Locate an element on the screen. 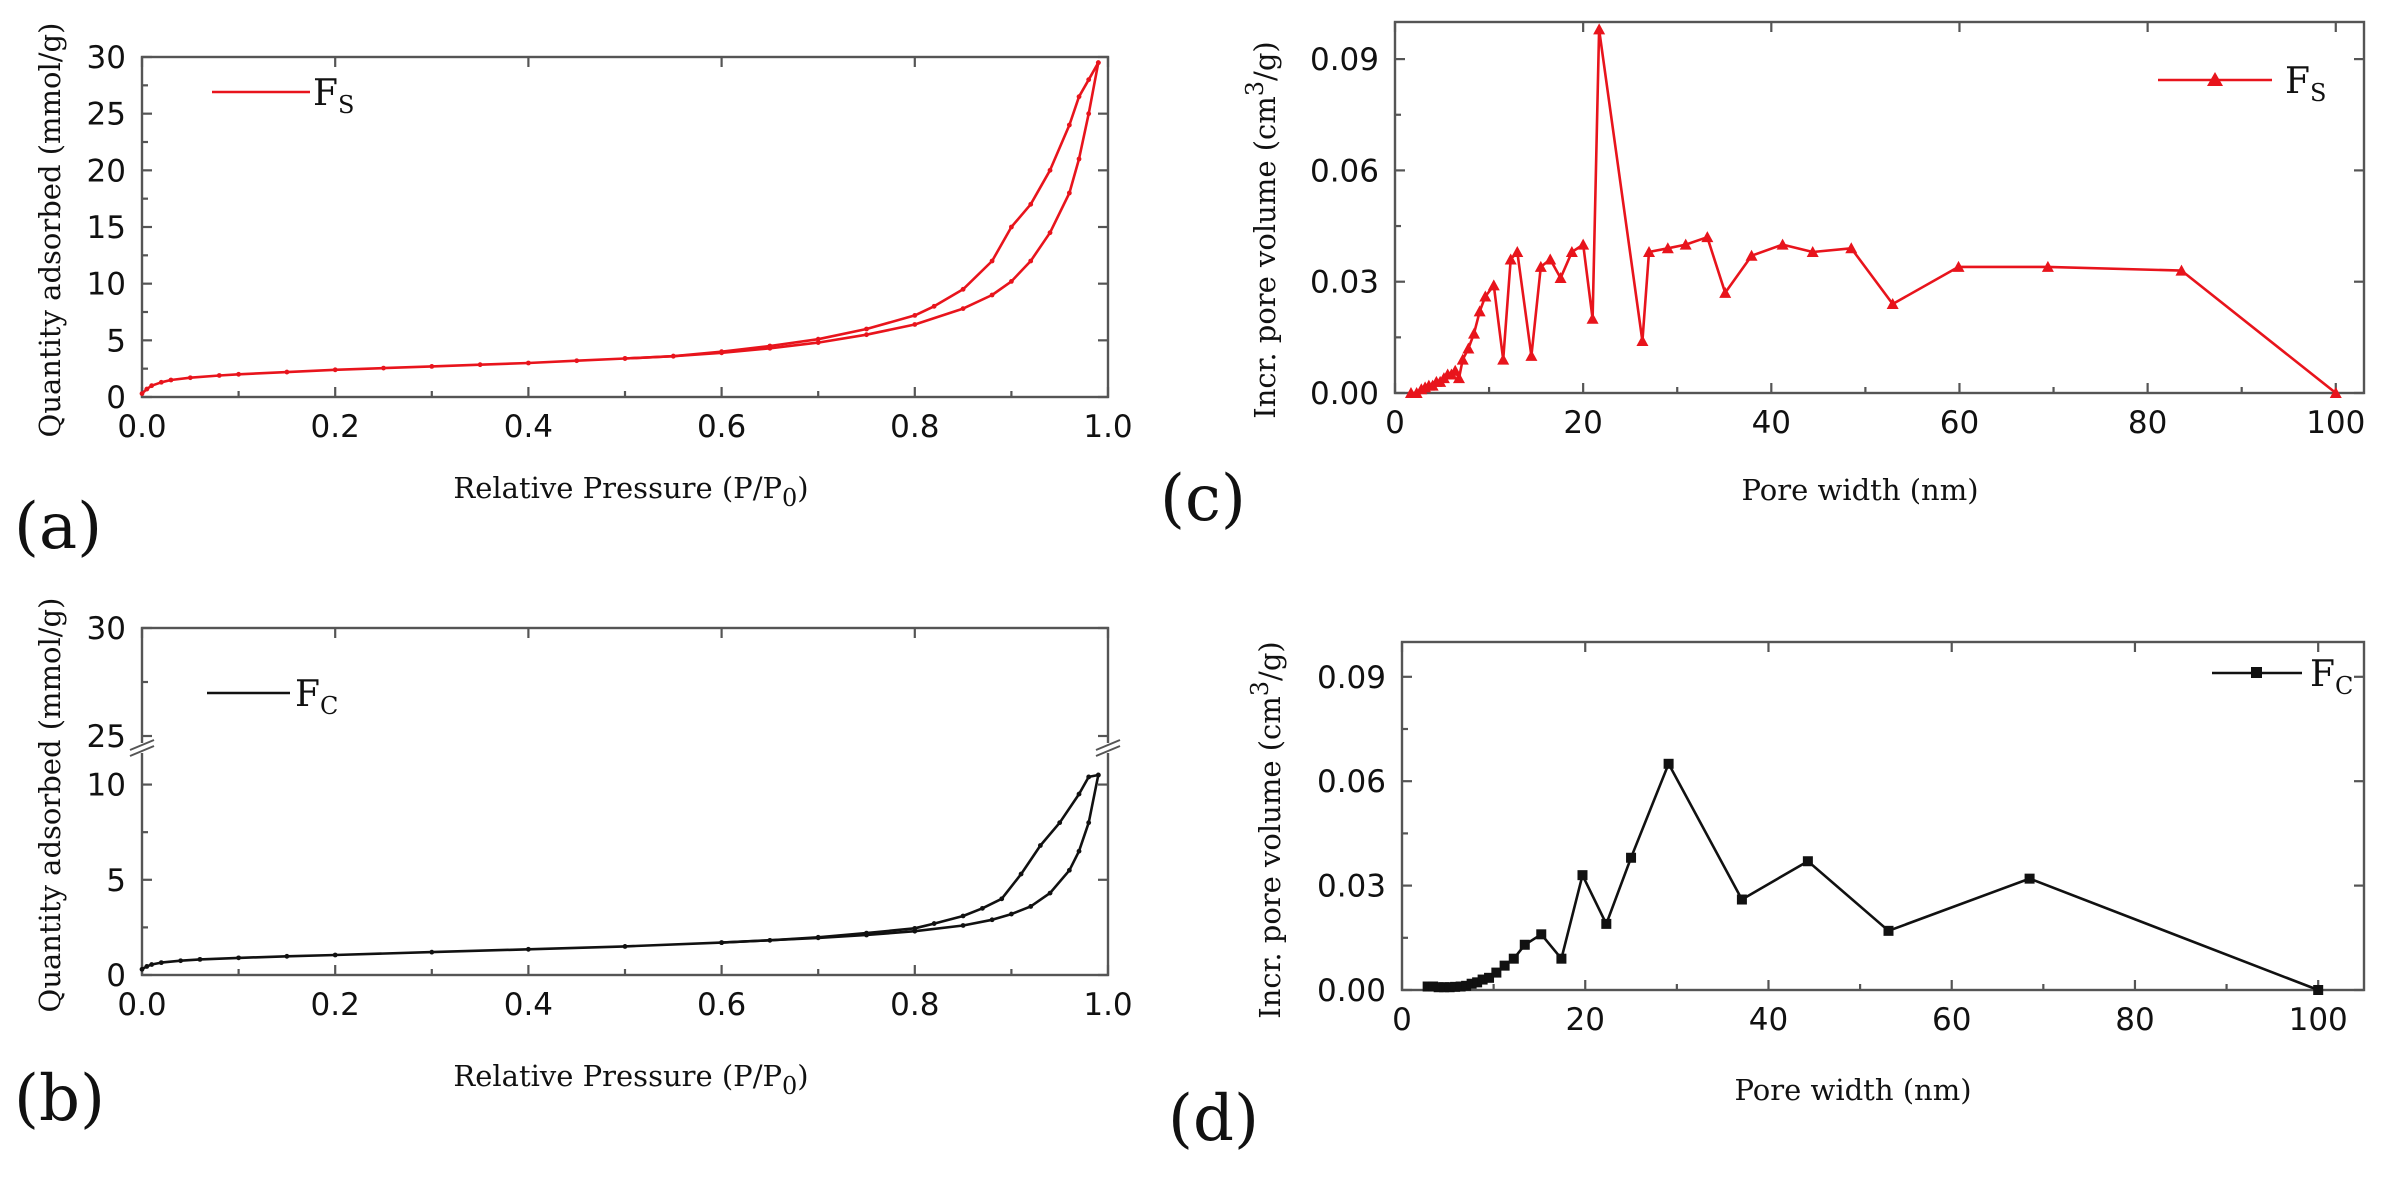 This screenshot has height=1180, width=2389. panel-c-x-tick-label: 100 is located at coordinates (2335, 423).